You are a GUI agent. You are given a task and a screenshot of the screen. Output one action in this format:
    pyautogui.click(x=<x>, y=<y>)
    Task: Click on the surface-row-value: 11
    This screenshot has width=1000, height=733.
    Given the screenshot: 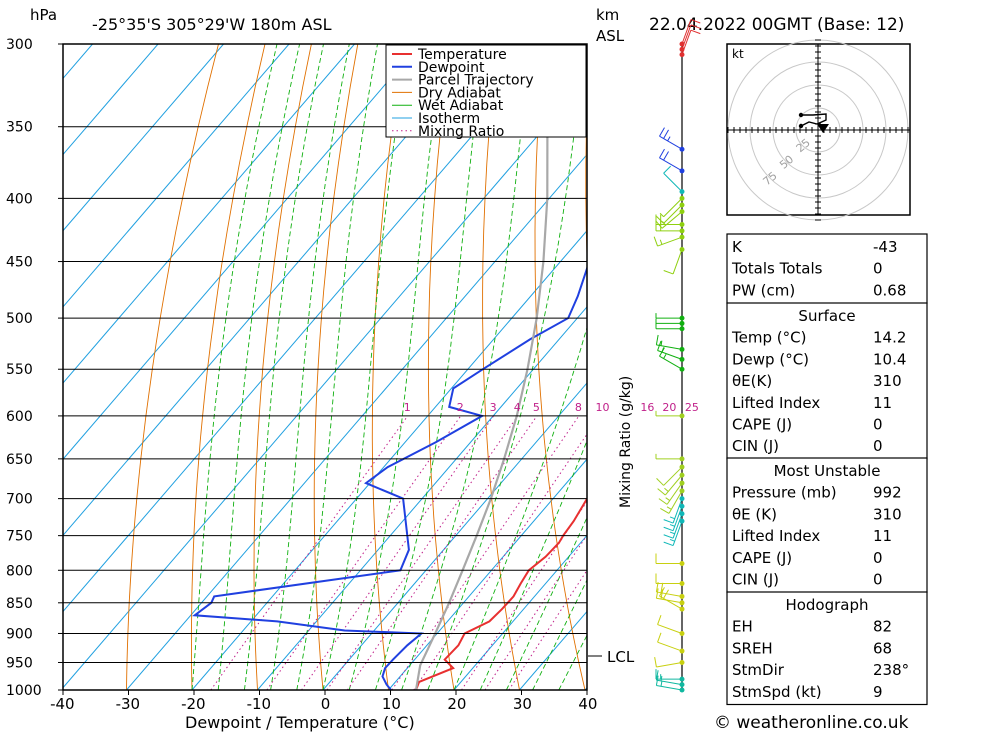 What is the action you would take?
    pyautogui.click(x=882, y=403)
    